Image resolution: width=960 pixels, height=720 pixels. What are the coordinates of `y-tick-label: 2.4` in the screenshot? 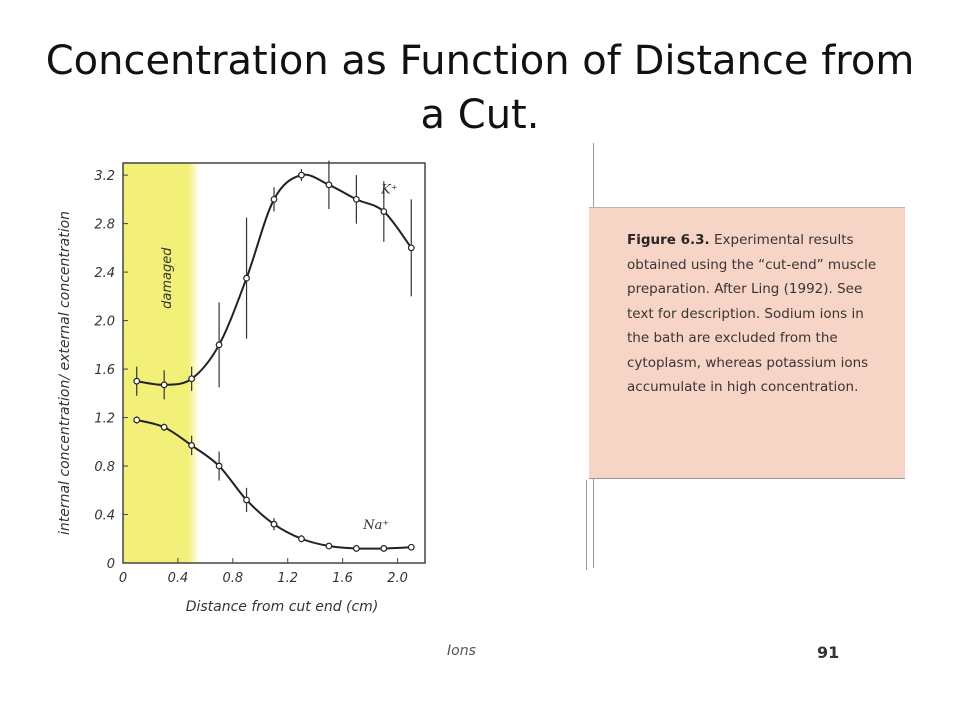 It's located at (104, 273).